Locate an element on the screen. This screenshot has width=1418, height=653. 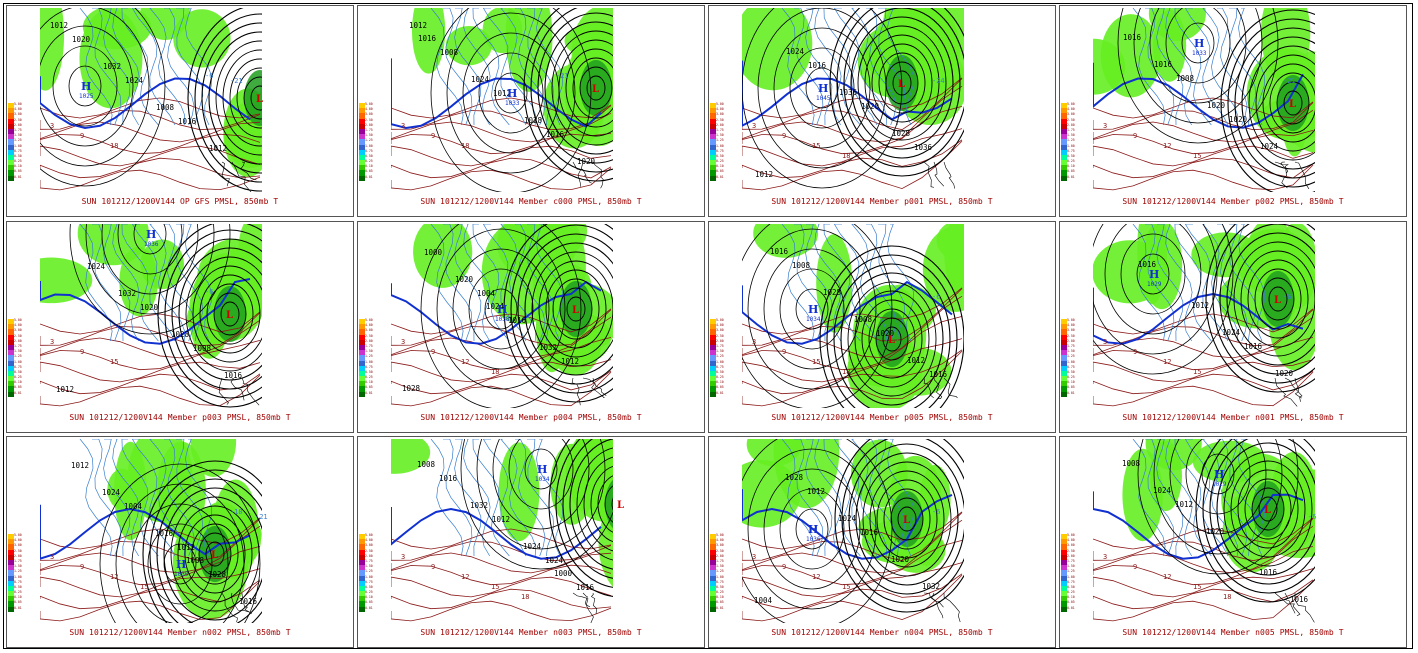
precip-scale-label: 1.75 is located at coordinates (369, 560).